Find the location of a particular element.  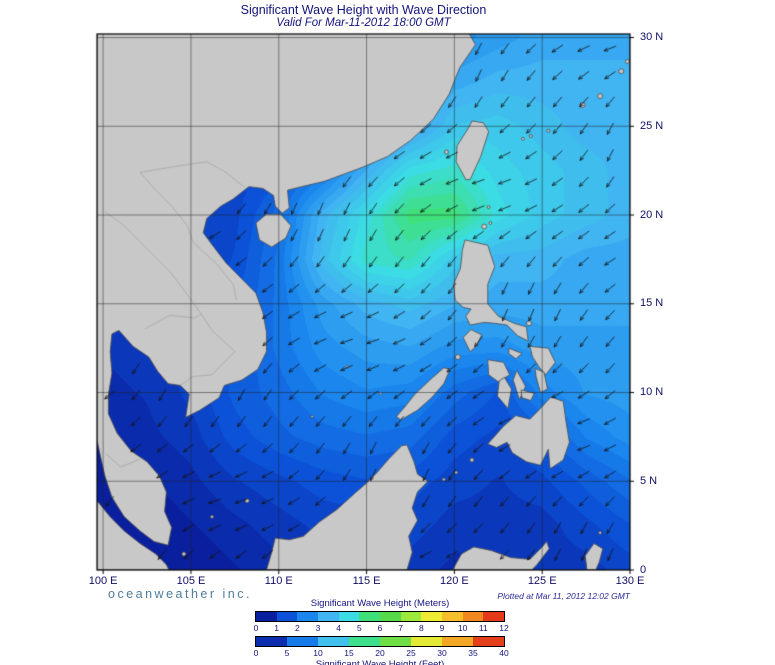

plotted-timestamp: Plotted at Mar 11, 2012 12:02 GMT is located at coordinates (563, 596).